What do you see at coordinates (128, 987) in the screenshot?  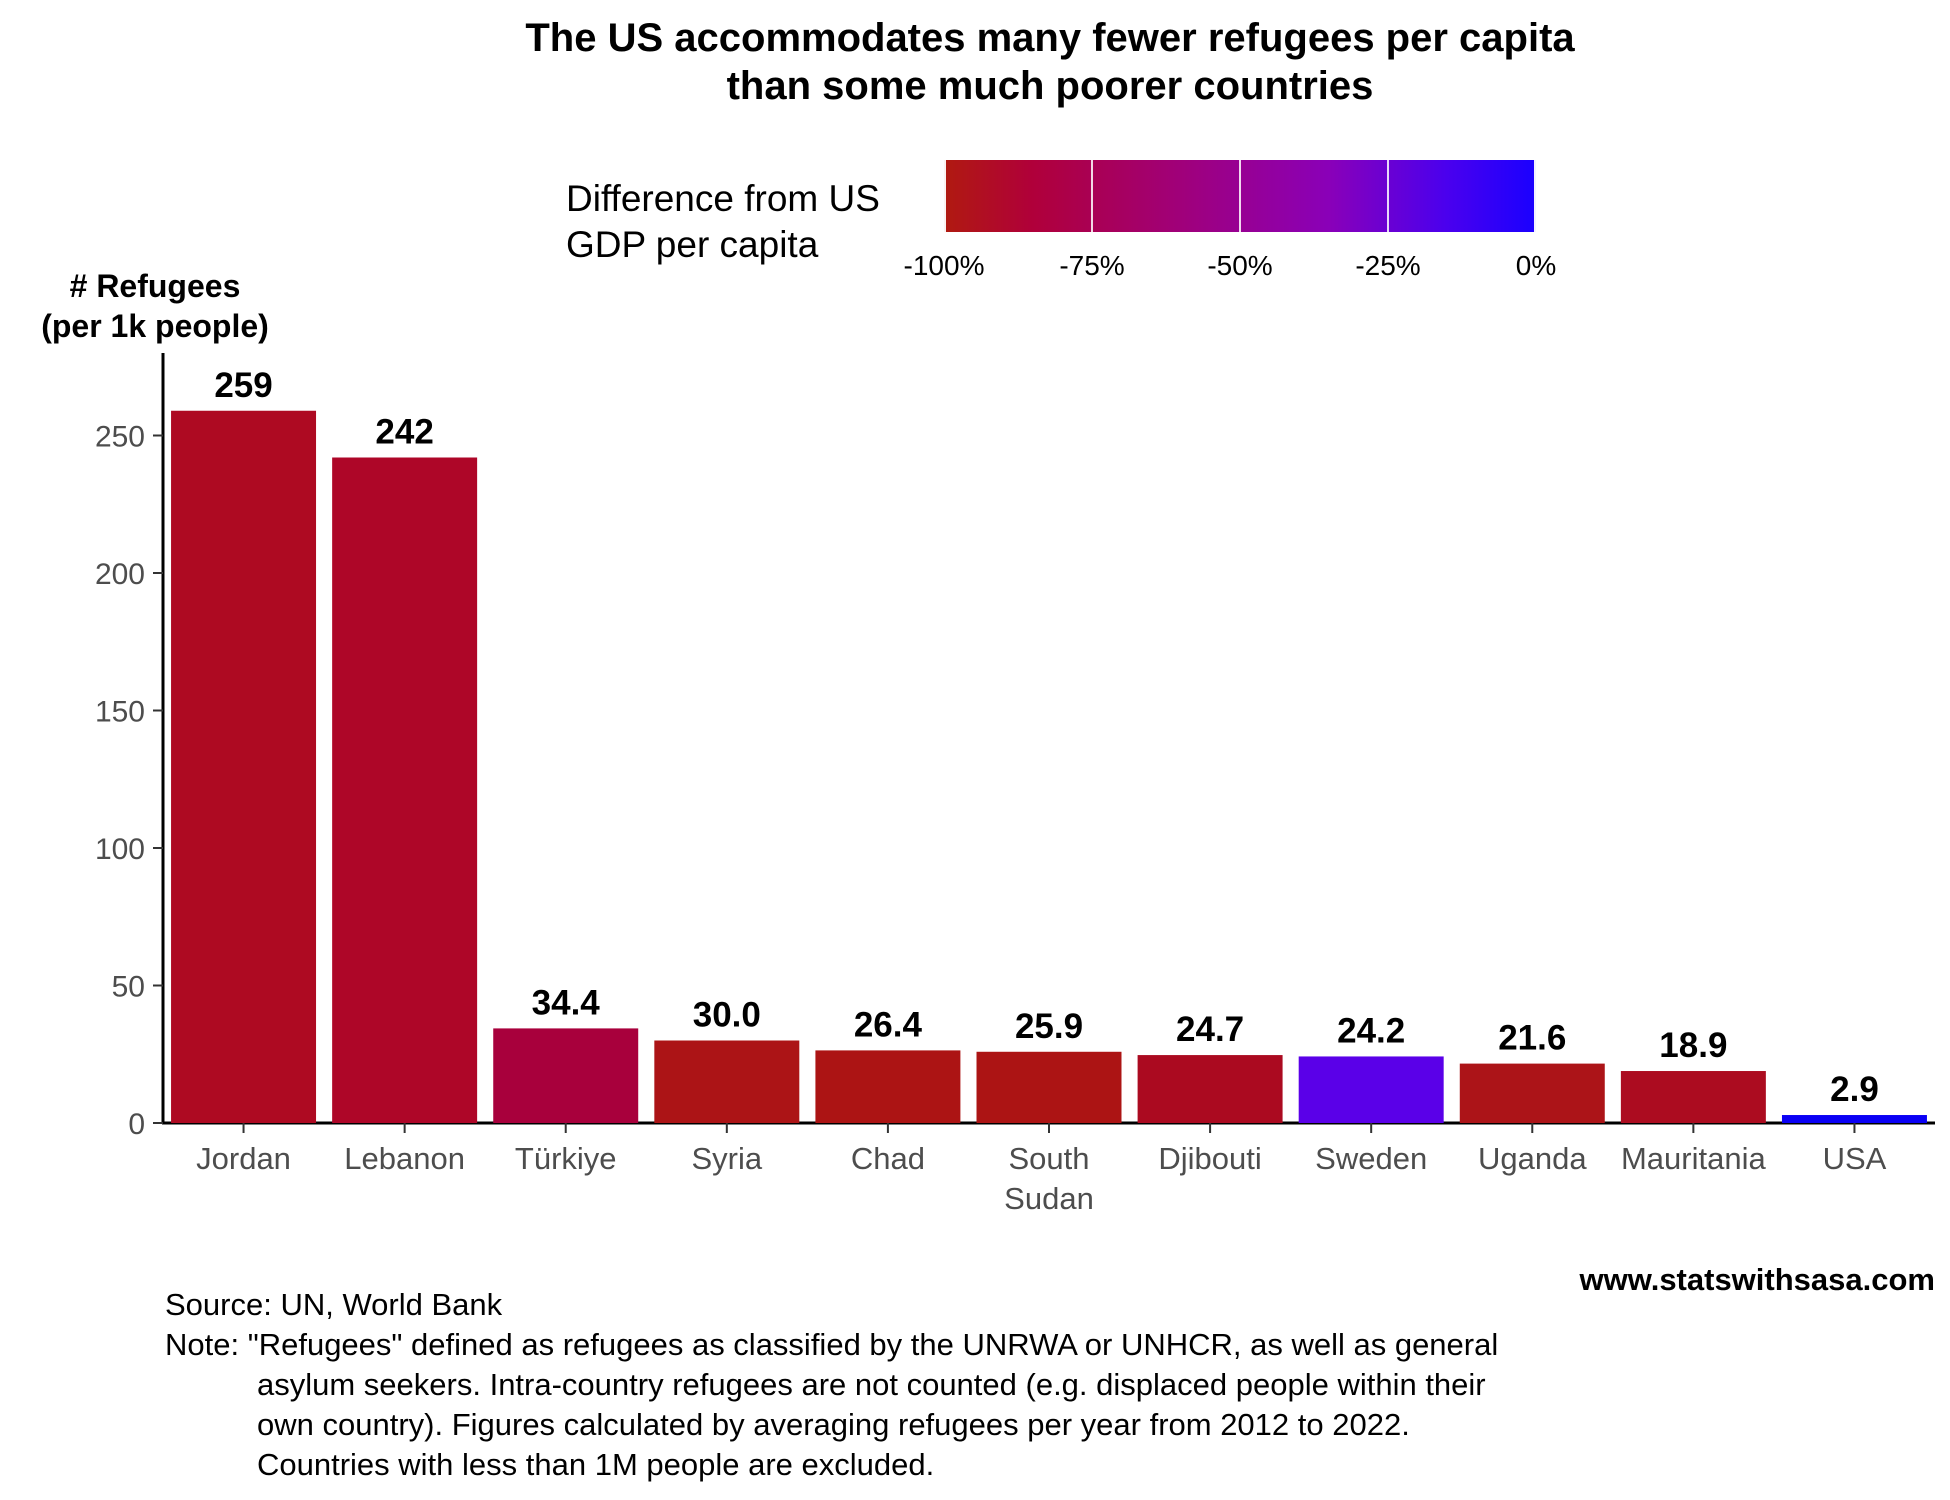 I see `y-tick-label: 50` at bounding box center [128, 987].